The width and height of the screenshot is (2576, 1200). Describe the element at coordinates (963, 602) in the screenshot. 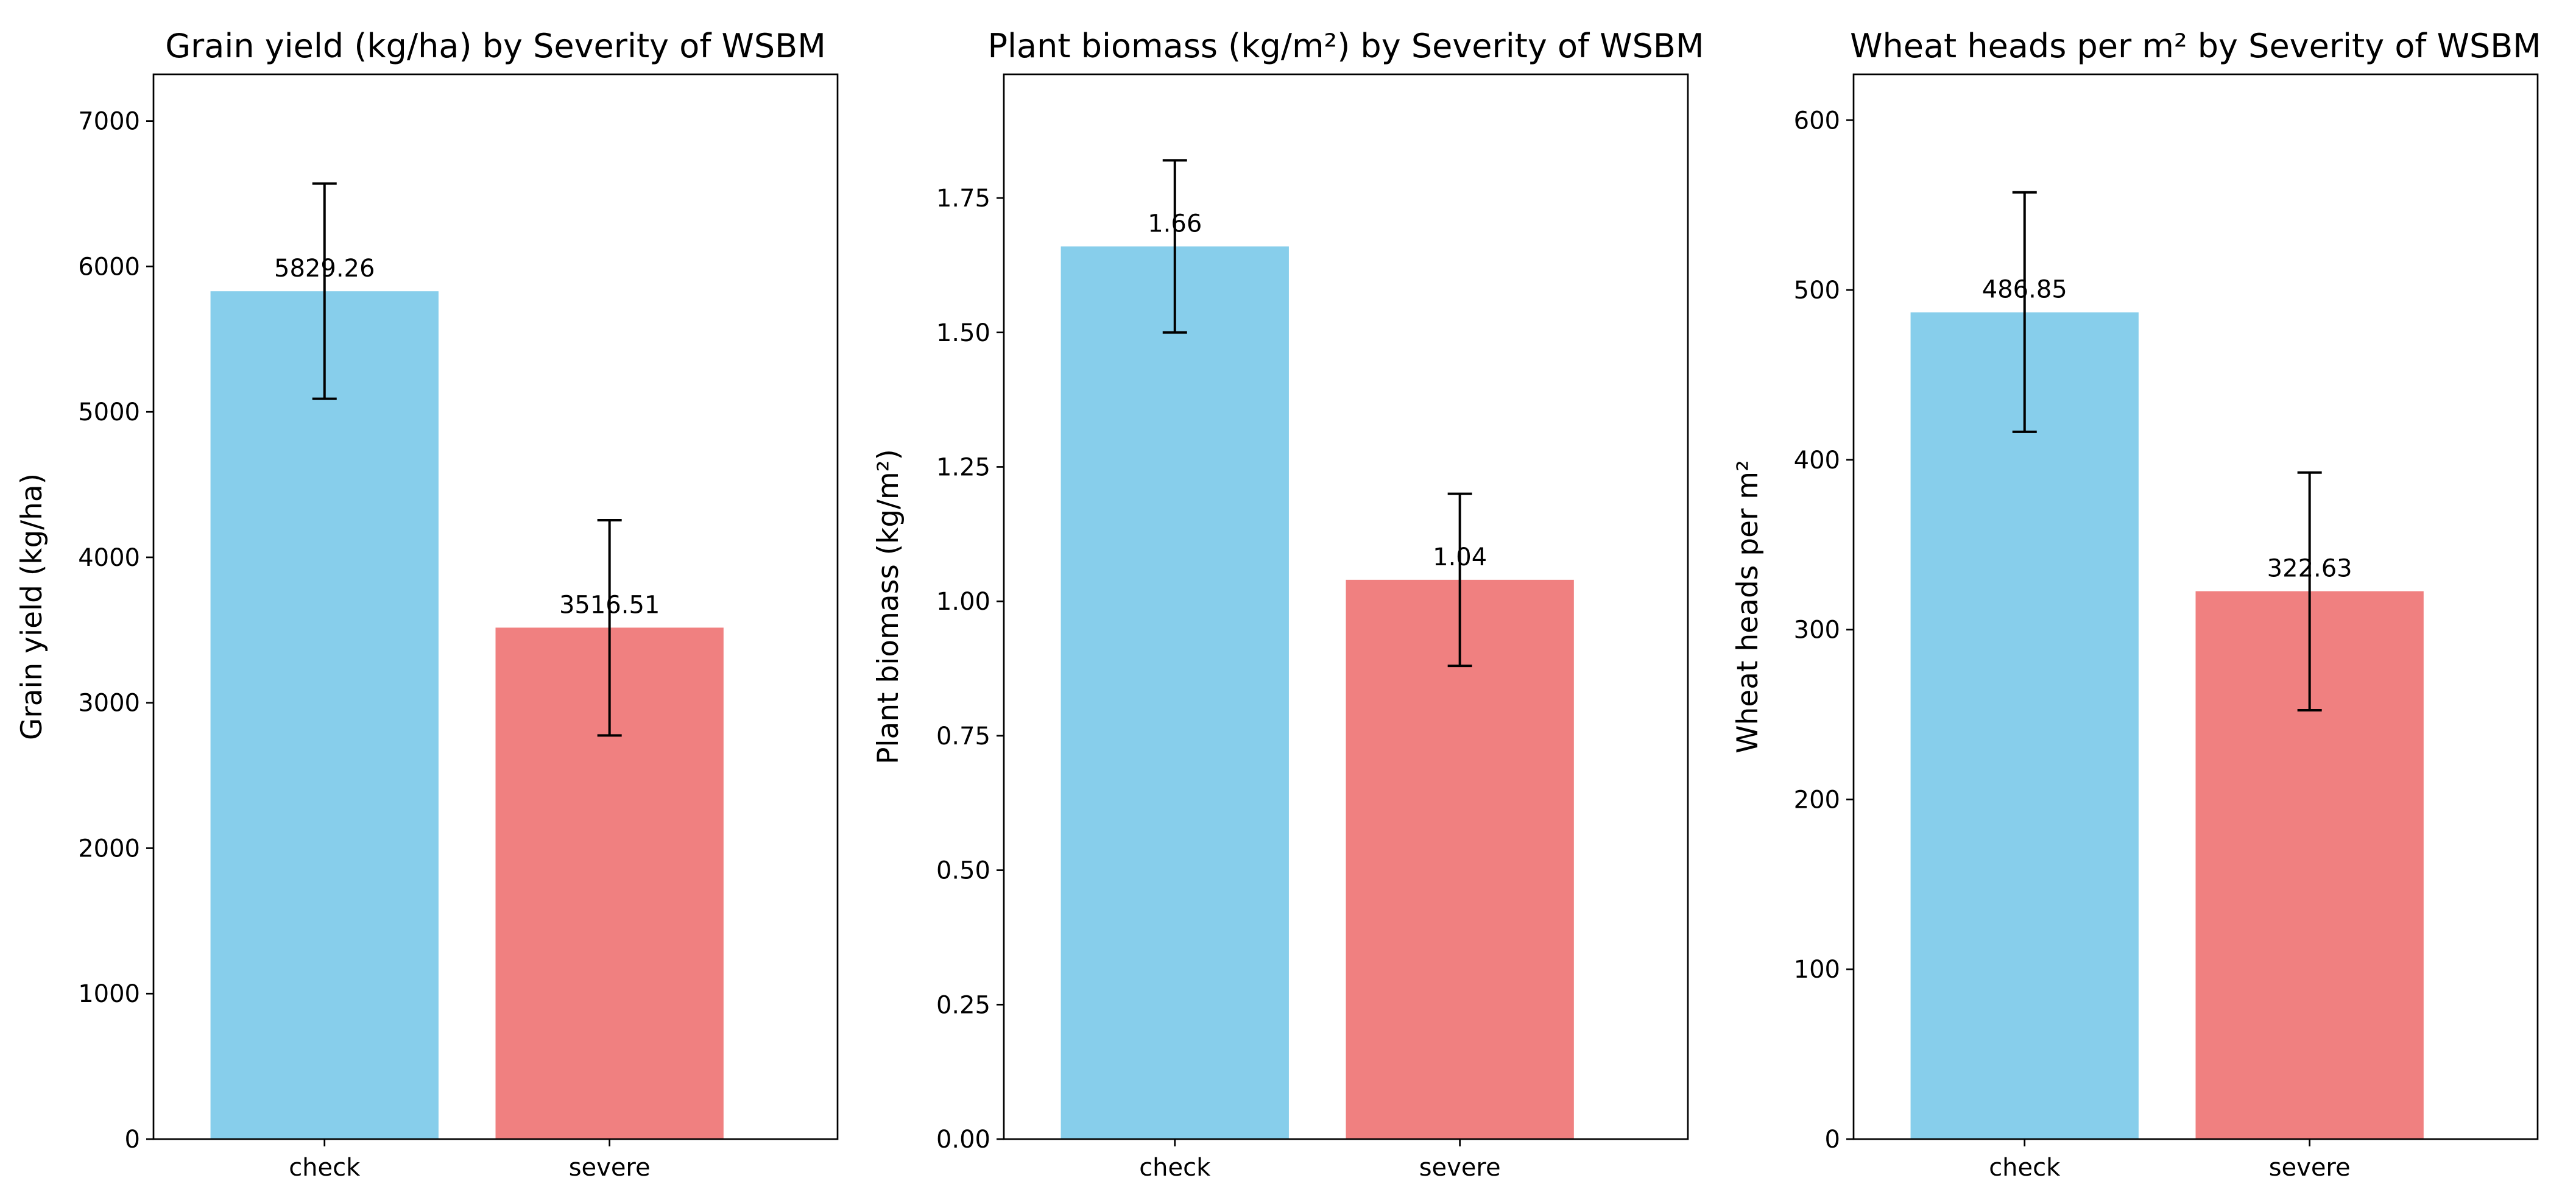

I see `y-tick-label: 1.00` at that location.